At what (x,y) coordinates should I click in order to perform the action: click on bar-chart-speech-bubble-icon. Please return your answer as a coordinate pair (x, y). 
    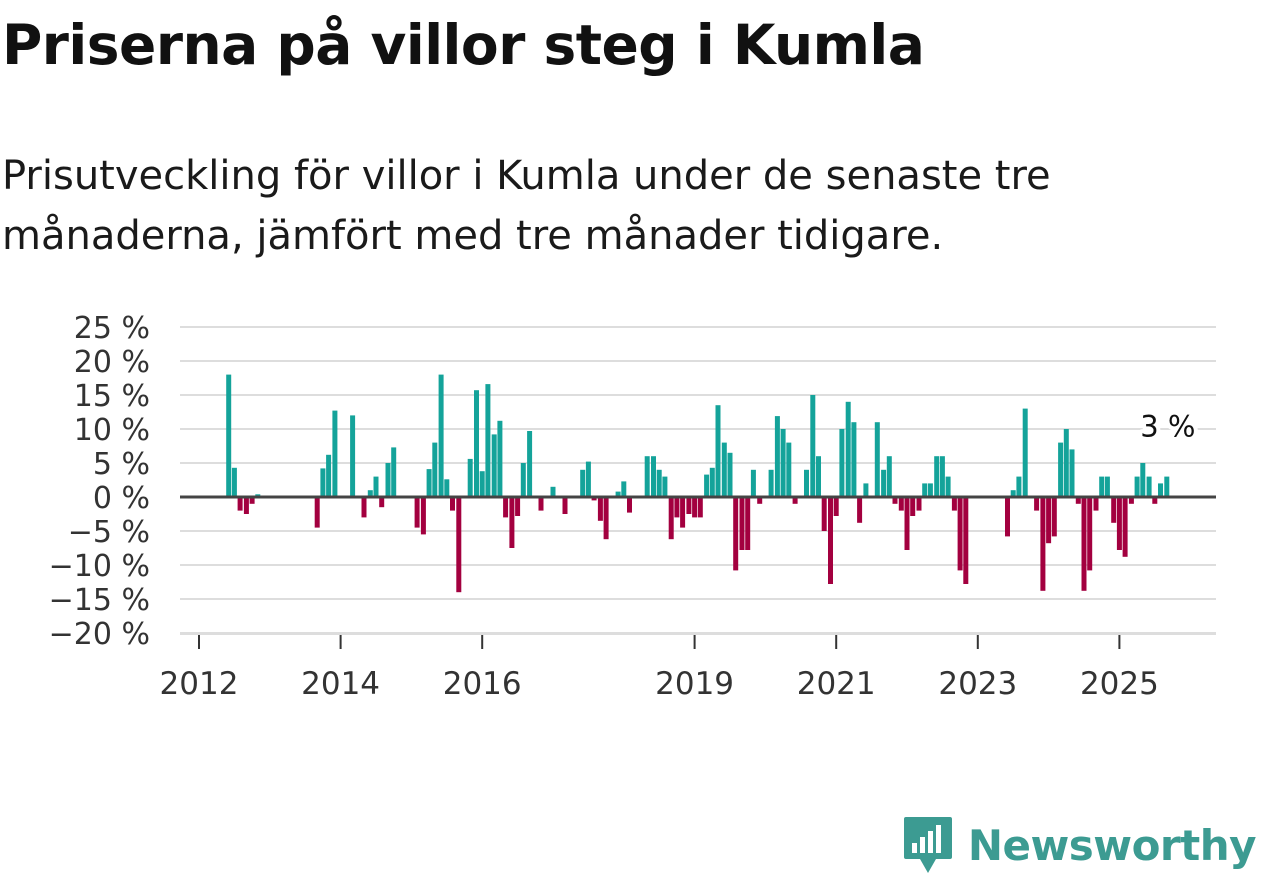
    Looking at the image, I should click on (927, 845).